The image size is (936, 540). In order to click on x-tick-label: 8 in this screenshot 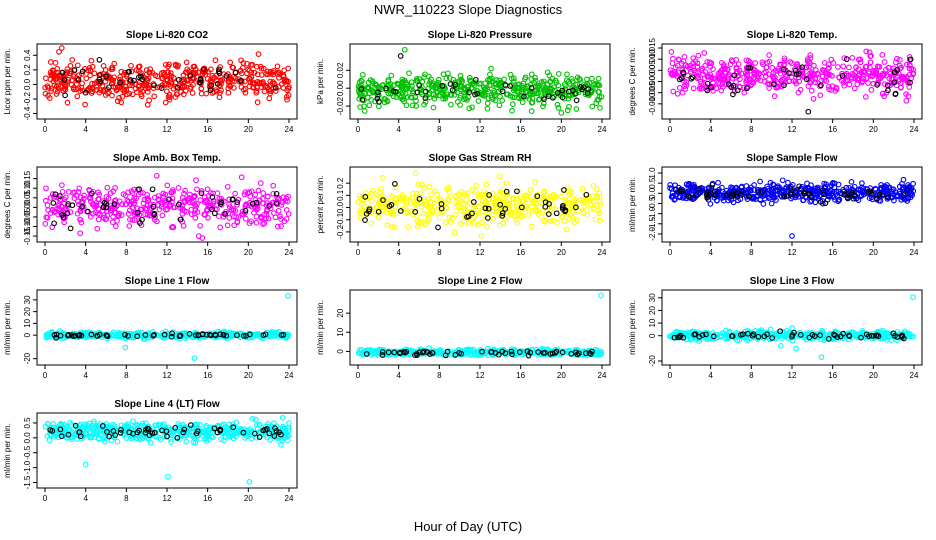, I will do `click(126, 129)`.